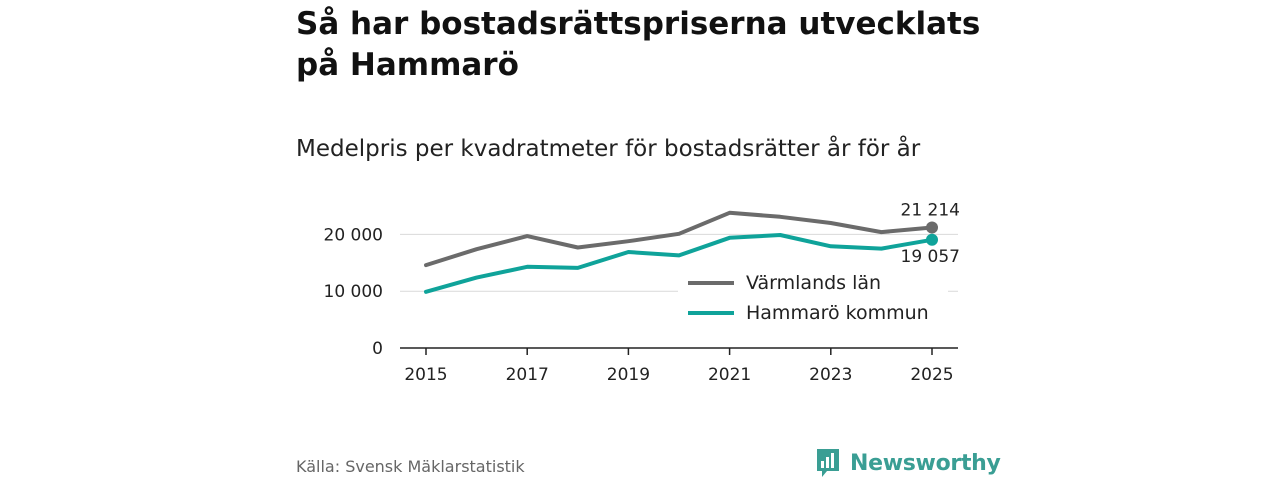 Image resolution: width=1280 pixels, height=480 pixels. I want to click on legend-label: Hammarö kommun, so click(837, 313).